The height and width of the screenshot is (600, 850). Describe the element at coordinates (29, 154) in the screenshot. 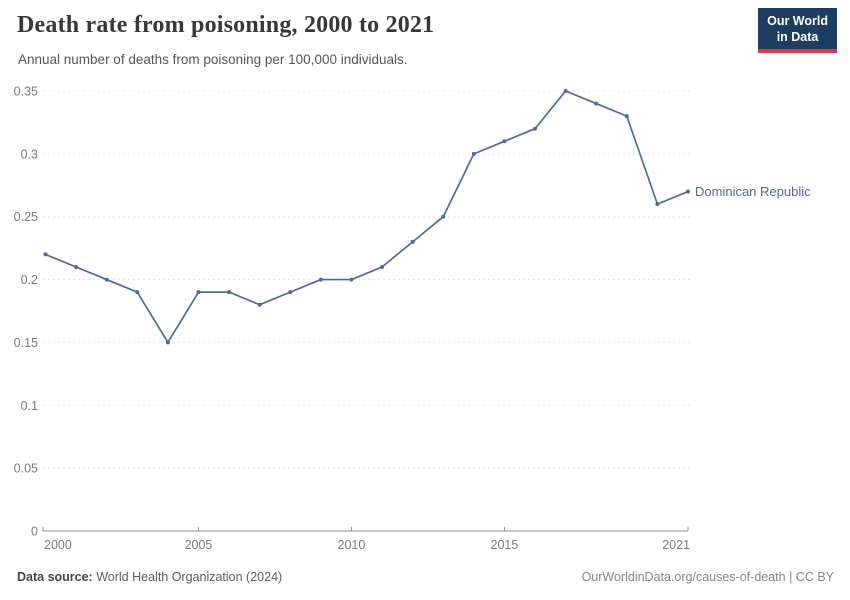

I see `y-tick-label: 0.3` at that location.